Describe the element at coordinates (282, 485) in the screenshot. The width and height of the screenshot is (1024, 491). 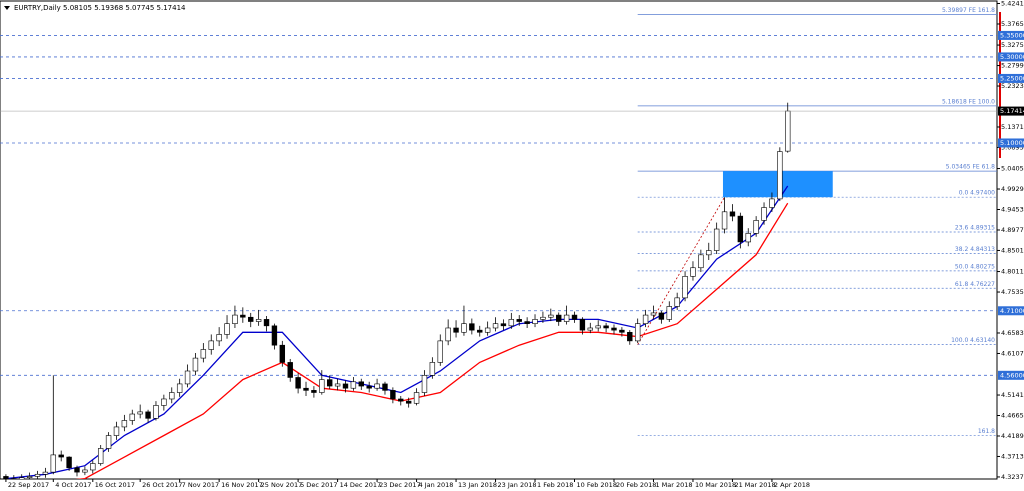
I see `x-tick-label: 25 Nov 2017` at that location.